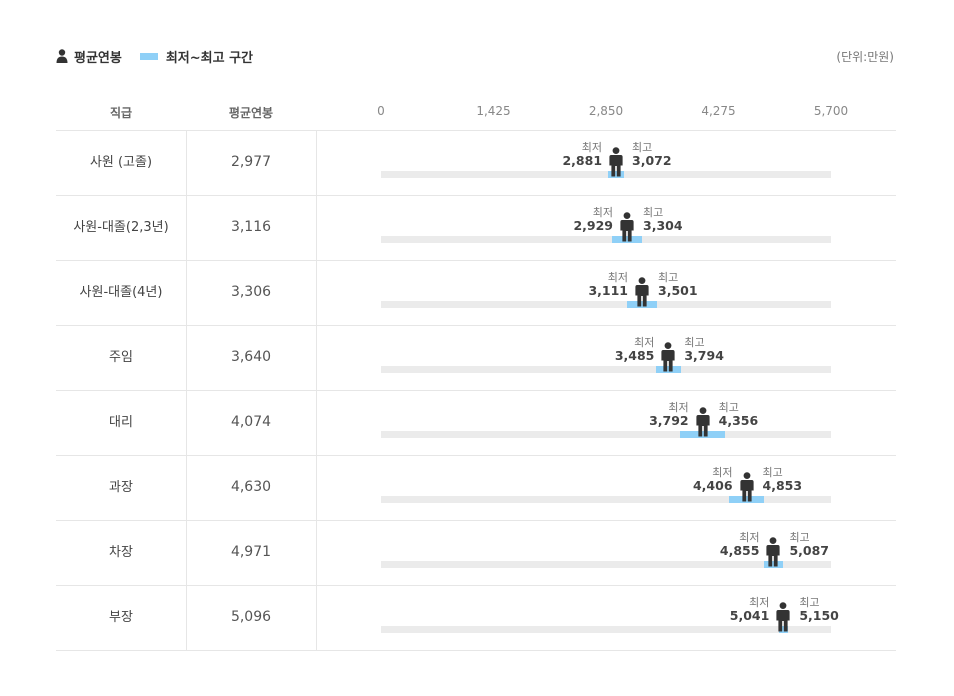 This screenshot has height=696, width=954. Describe the element at coordinates (678, 290) in the screenshot. I see `max-value: 3,501` at that location.